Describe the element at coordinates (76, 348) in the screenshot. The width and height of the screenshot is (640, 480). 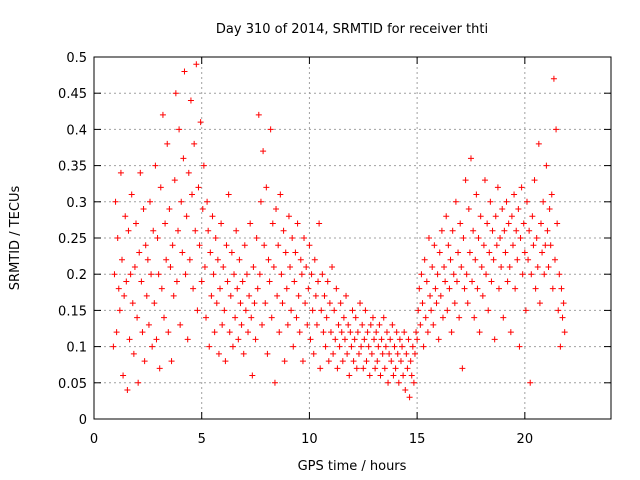
I see `y-tick-label: 0.1` at that location.